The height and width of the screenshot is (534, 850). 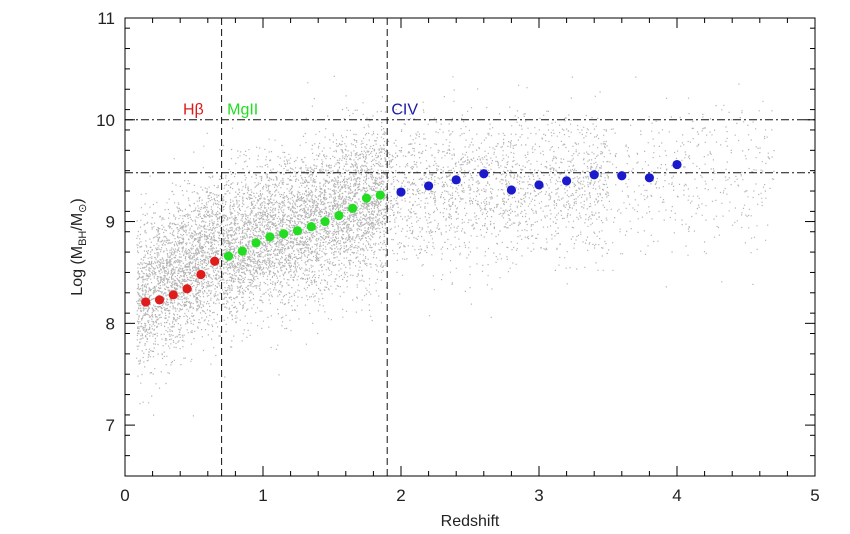 What do you see at coordinates (83, 208) in the screenshot?
I see `y-axis-title-sub-sun: ⊙` at bounding box center [83, 208].